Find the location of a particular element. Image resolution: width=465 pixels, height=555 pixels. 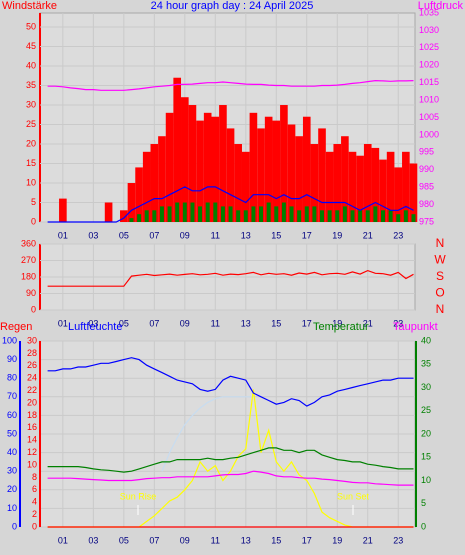

y-tick-label: 8 is located at coordinates (34, 477).